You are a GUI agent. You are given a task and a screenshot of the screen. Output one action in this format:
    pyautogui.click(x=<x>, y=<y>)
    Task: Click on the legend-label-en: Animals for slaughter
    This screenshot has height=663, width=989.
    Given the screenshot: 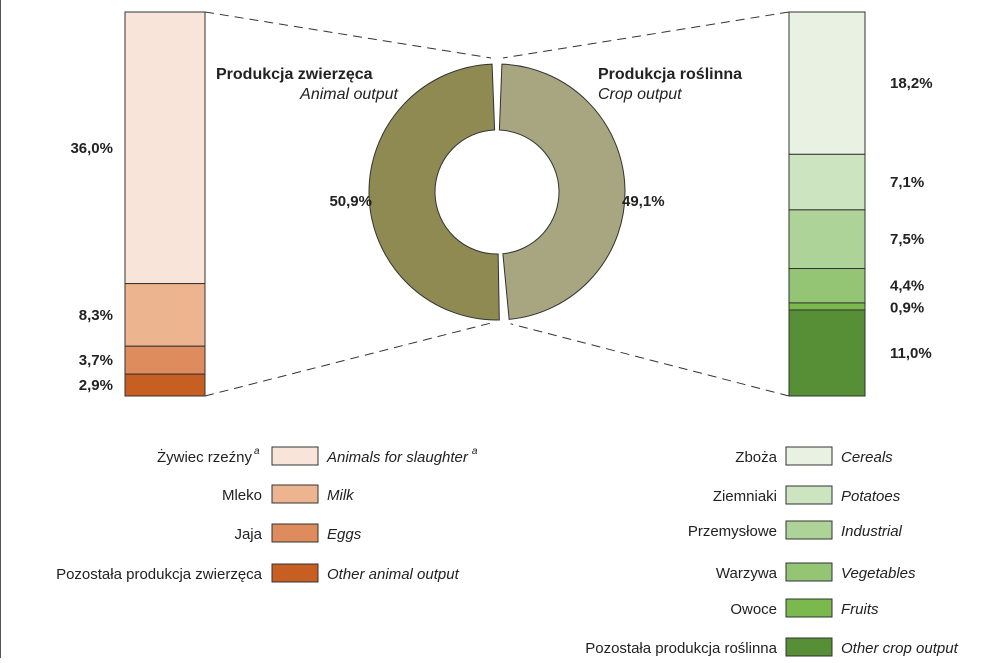 What is the action you would take?
    pyautogui.click(x=397, y=457)
    